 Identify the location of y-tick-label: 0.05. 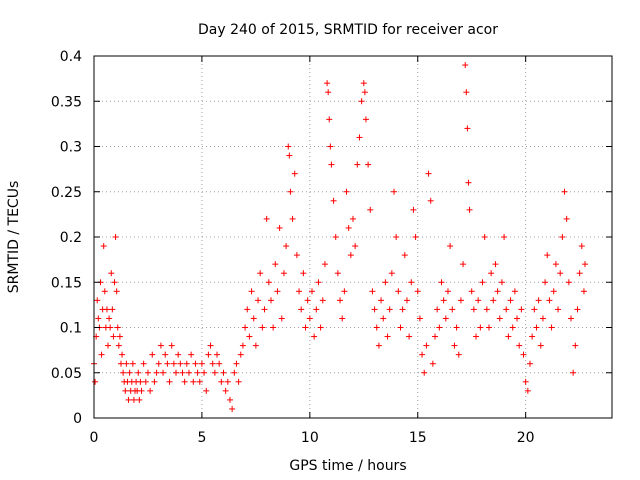
(66, 374).